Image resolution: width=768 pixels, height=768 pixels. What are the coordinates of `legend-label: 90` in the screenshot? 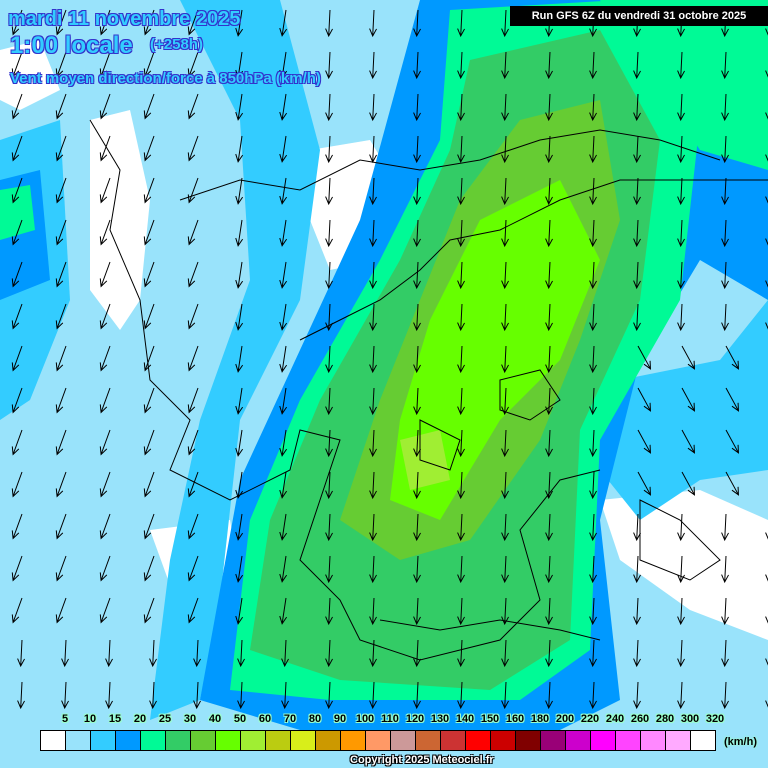 It's located at (340, 719).